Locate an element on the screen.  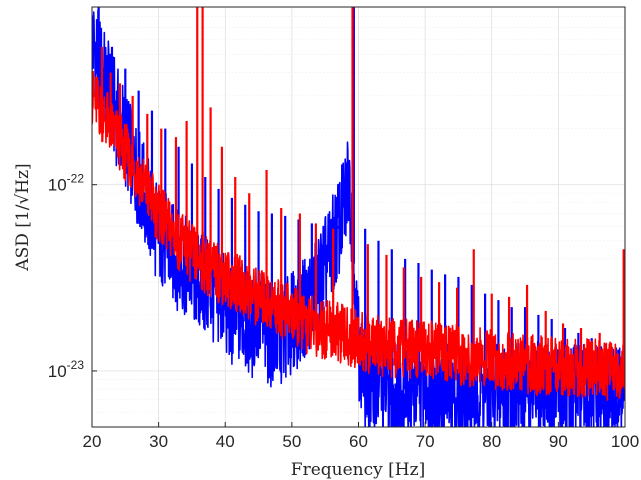
x-tick-label: 70 is located at coordinates (425, 441).